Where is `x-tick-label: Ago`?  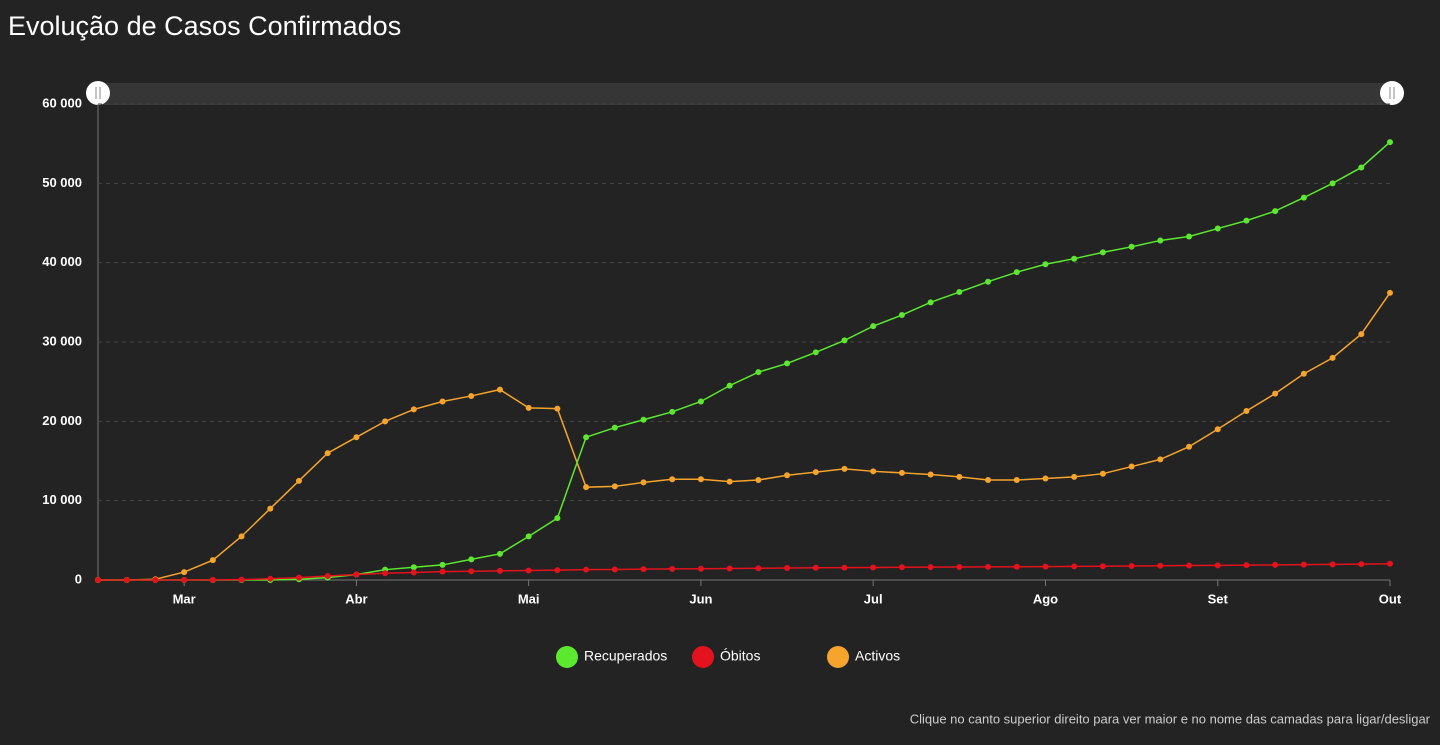
x-tick-label: Ago is located at coordinates (1045, 598).